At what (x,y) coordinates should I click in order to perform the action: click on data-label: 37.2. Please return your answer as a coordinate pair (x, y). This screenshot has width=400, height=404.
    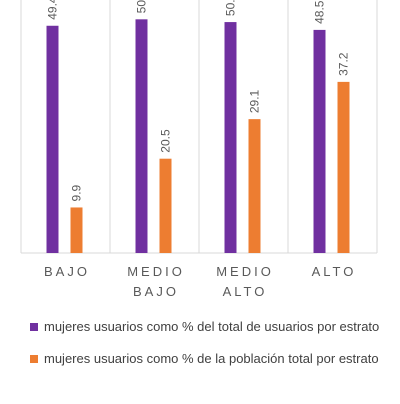
    Looking at the image, I should click on (344, 64).